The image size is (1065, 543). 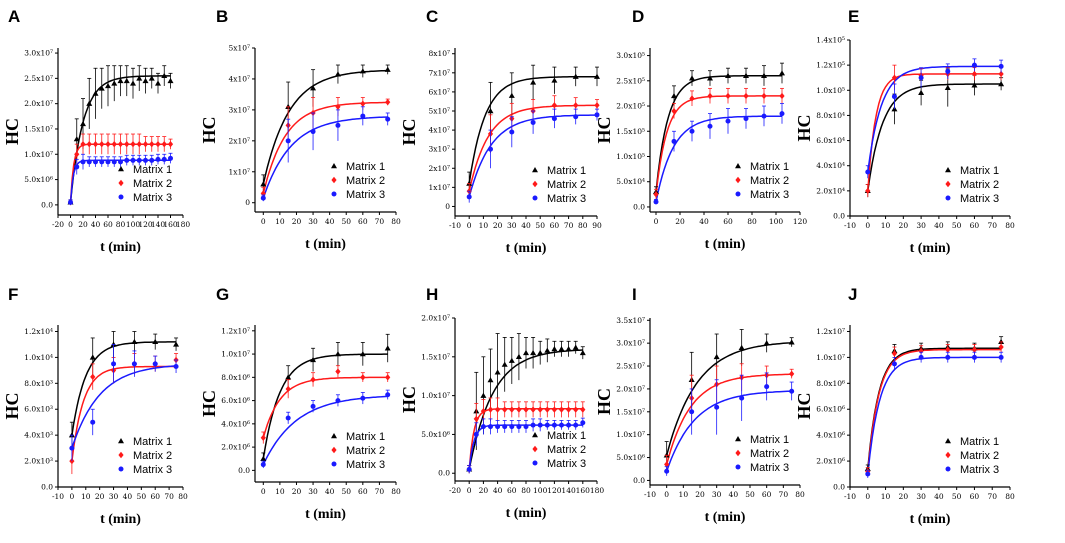 I want to click on y-tick-label: 0.0, so click(x=444, y=473).